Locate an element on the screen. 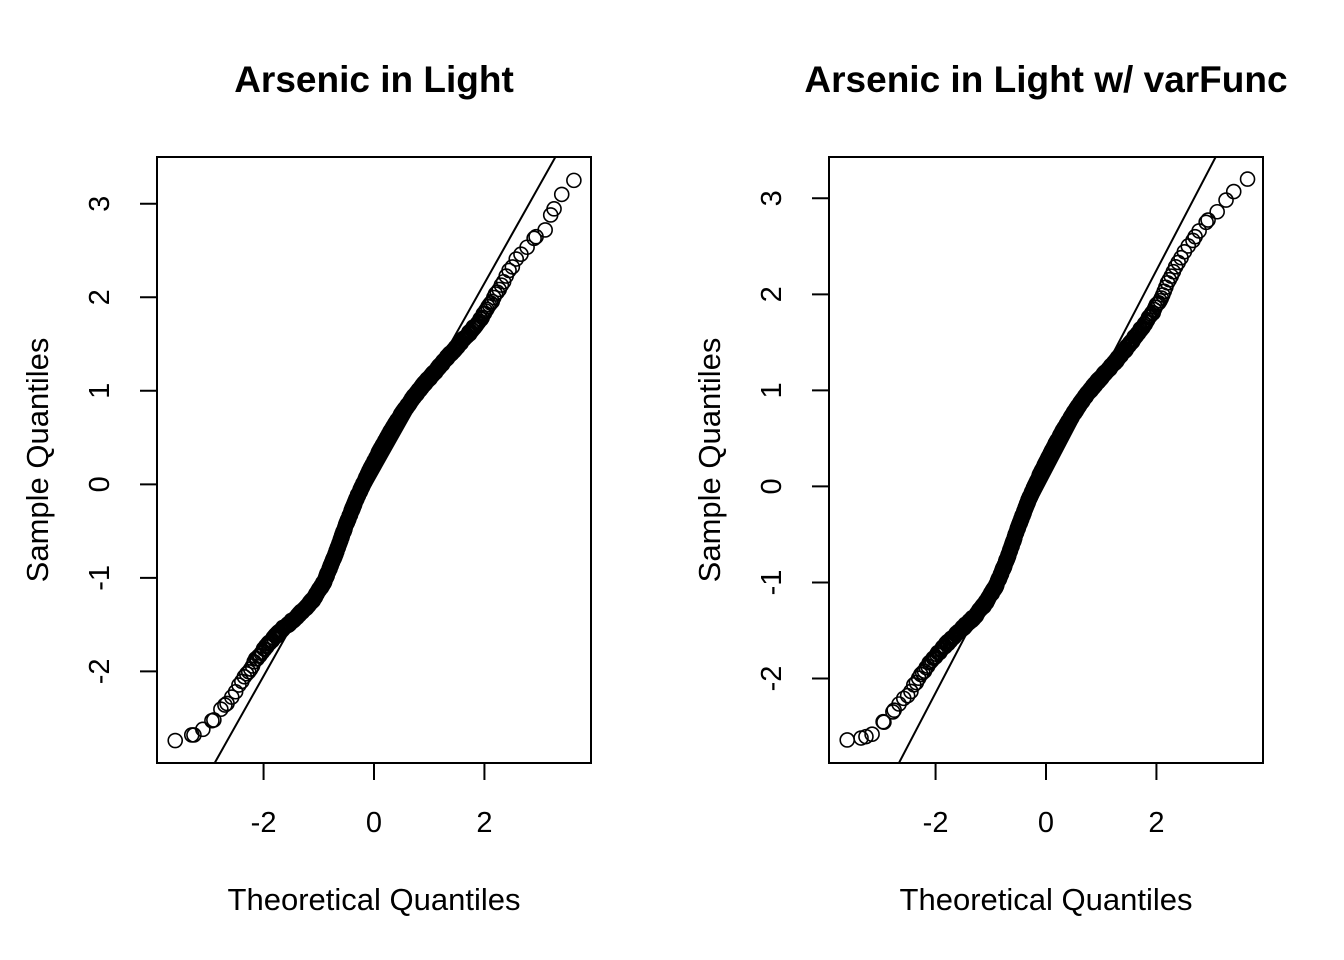  plot-title: Arsenic in Light w/ varFunc is located at coordinates (1045, 79).